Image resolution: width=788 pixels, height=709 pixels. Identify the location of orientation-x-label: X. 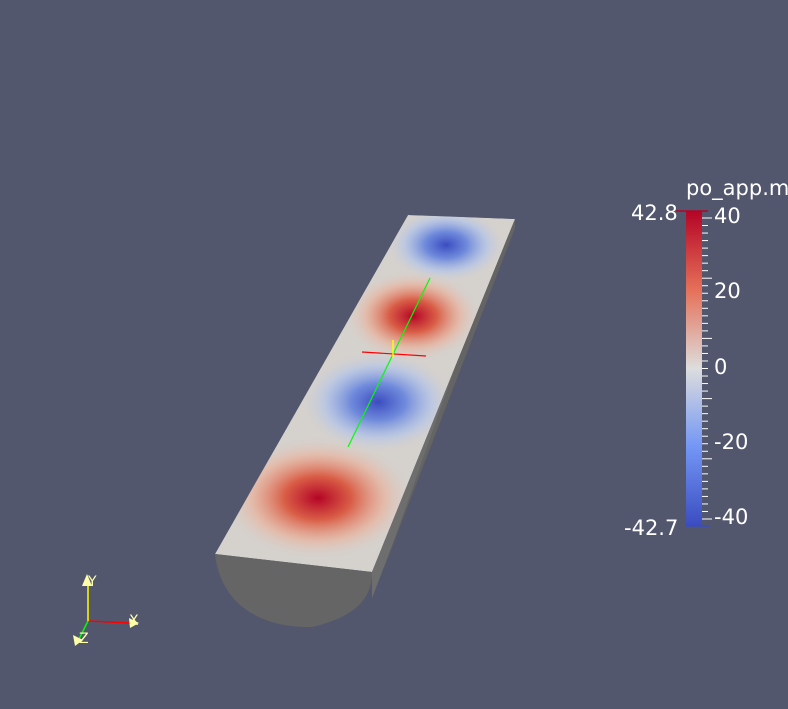
(134, 621).